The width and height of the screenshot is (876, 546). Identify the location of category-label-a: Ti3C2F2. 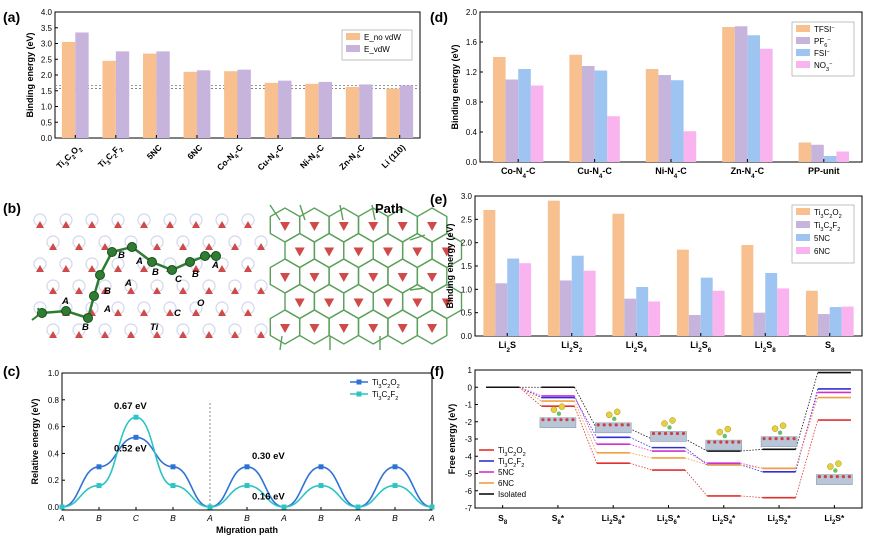
(111, 157).